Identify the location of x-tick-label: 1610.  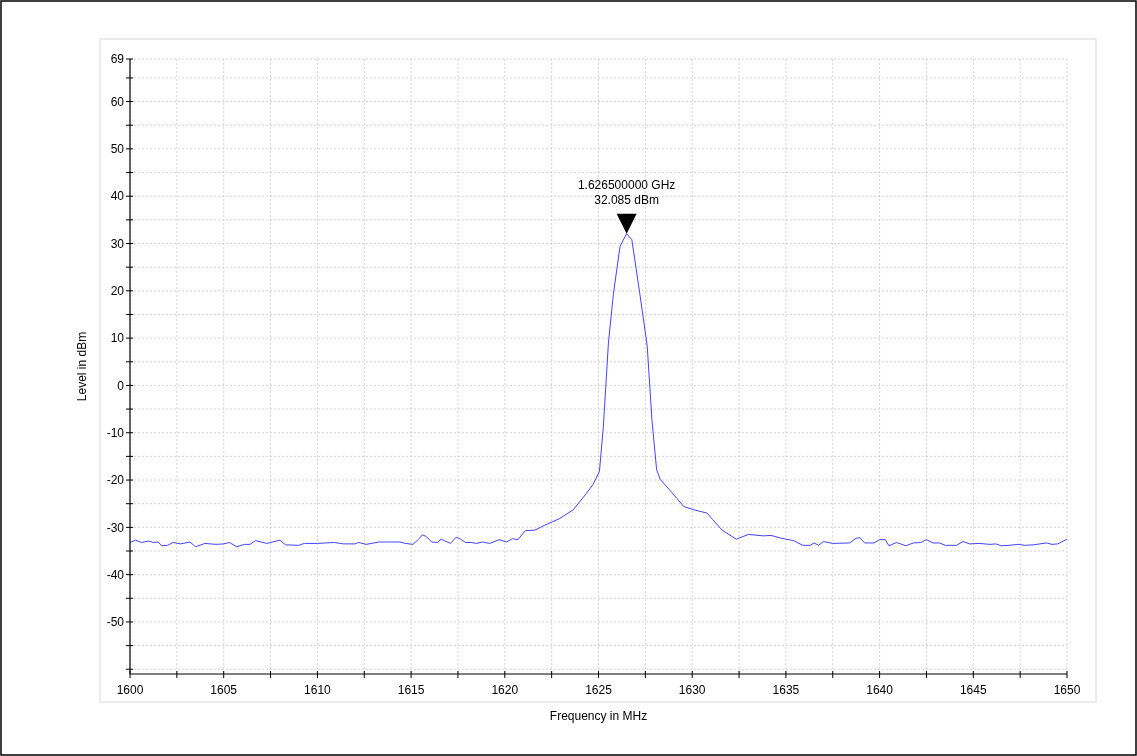
(318, 690).